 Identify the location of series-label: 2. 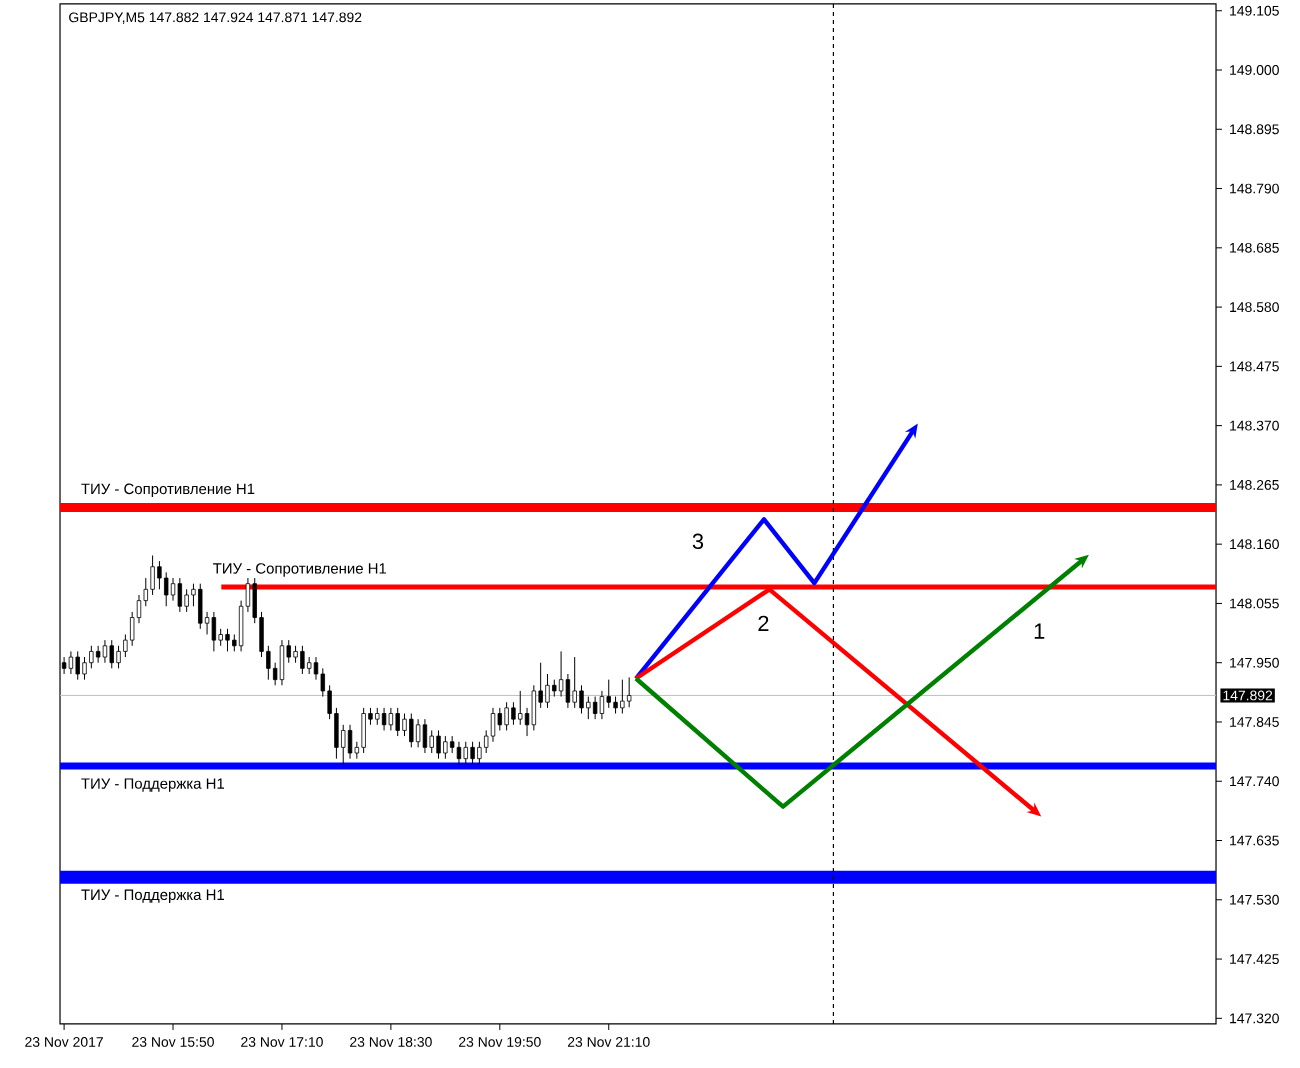
(763, 623).